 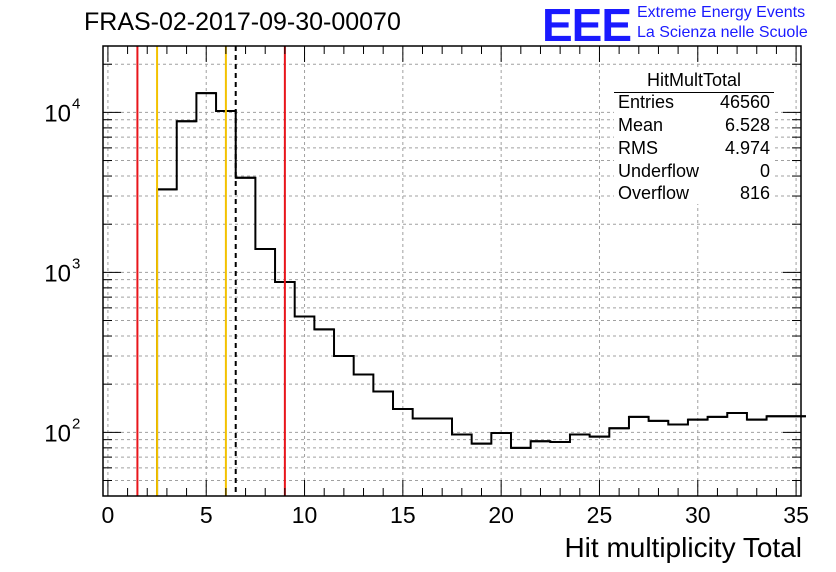 What do you see at coordinates (694, 92) in the screenshot?
I see `stats-divider` at bounding box center [694, 92].